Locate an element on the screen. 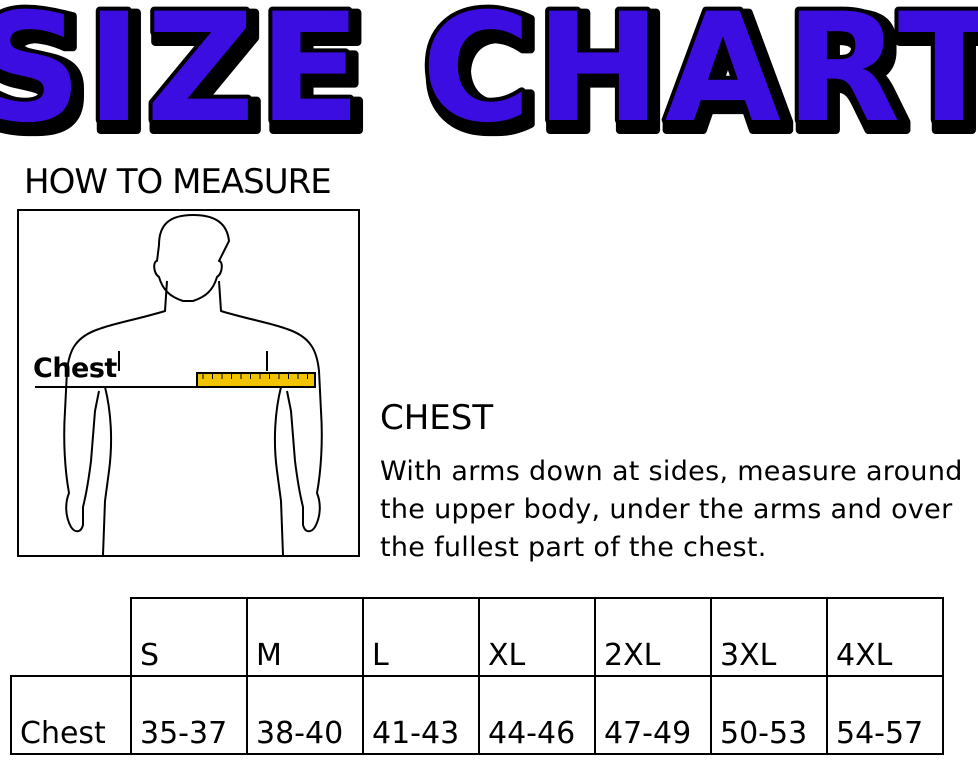  size-header-row: S M L XL 2XL 3XL 4XL is located at coordinates (477, 637).